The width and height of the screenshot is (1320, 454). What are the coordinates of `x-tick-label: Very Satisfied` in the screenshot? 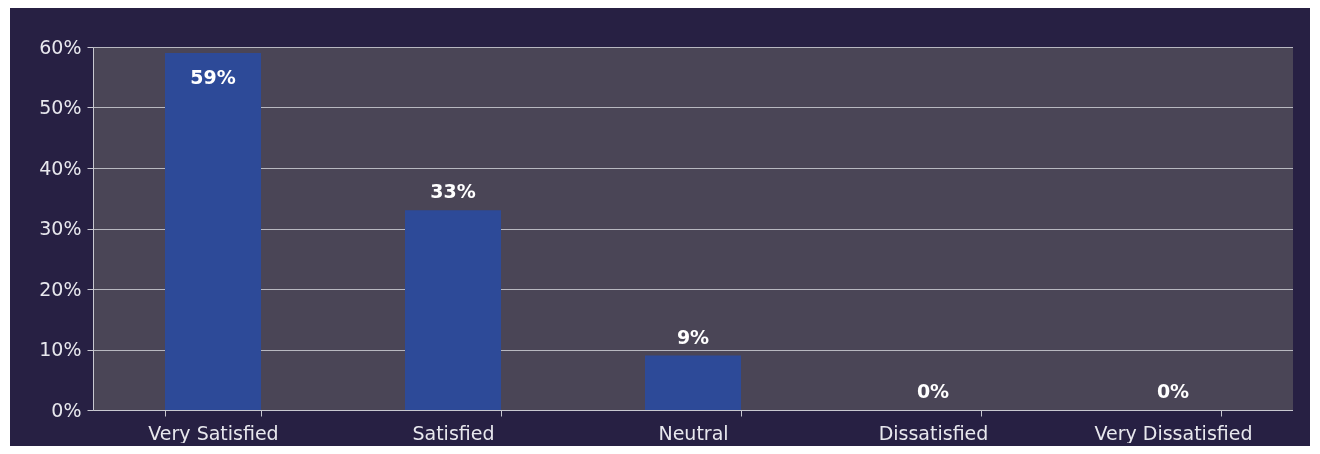 It's located at (213, 432).